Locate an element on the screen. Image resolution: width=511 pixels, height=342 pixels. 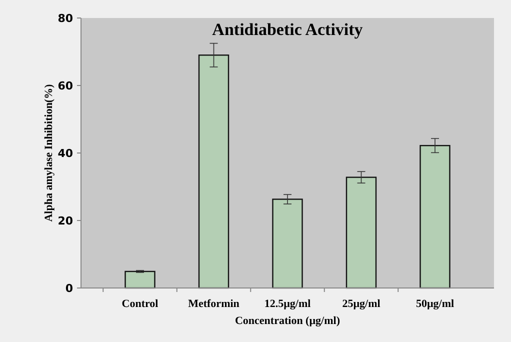
y-axis-title: Alpha amylase Inhibition(%) is located at coordinates (49, 153).